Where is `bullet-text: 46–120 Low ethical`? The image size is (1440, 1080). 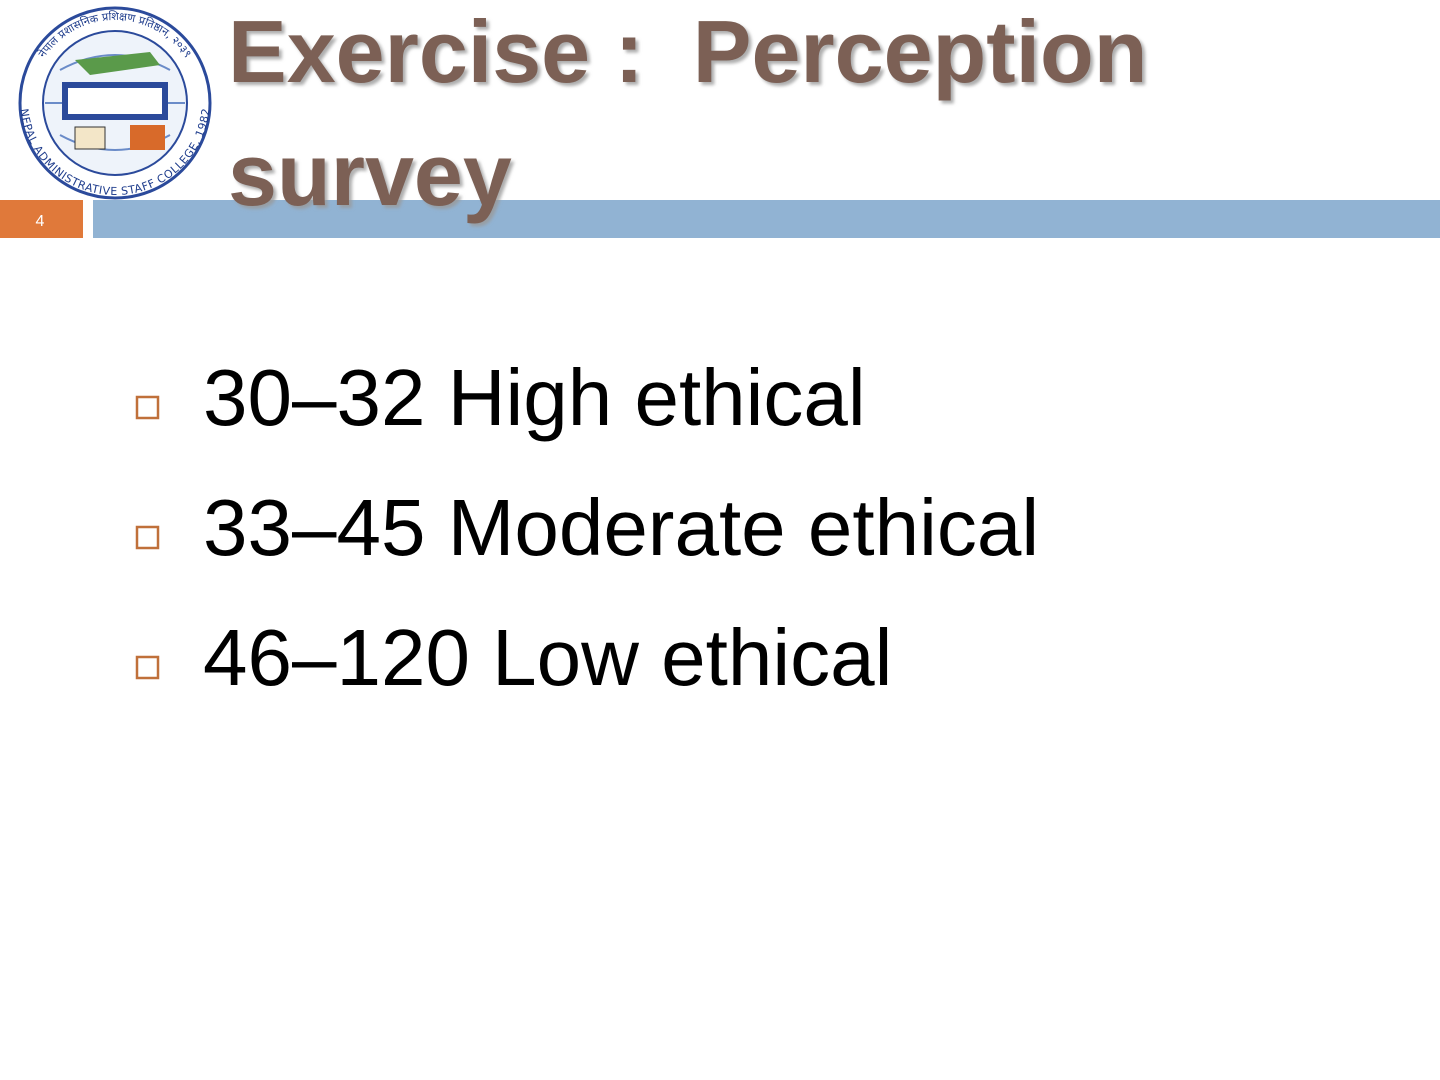 bullet-text: 46–120 Low ethical is located at coordinates (547, 657).